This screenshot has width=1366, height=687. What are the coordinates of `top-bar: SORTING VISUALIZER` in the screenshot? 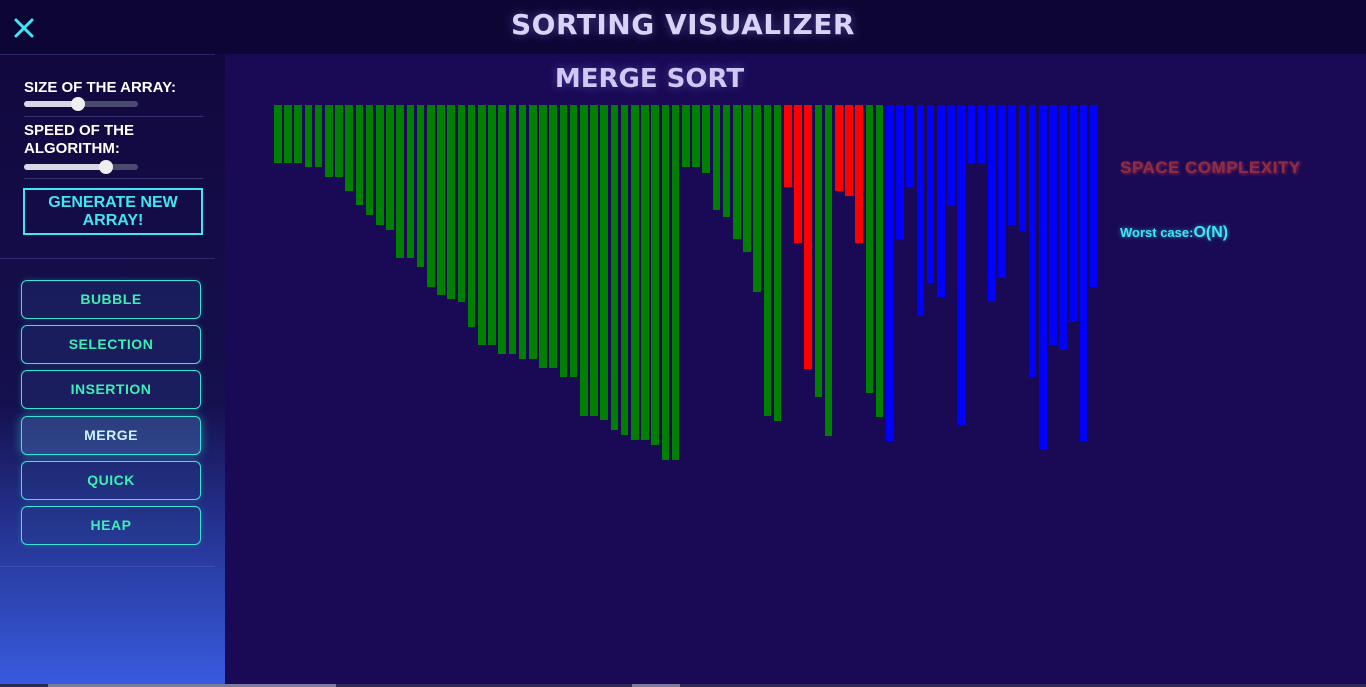 It's located at (683, 27).